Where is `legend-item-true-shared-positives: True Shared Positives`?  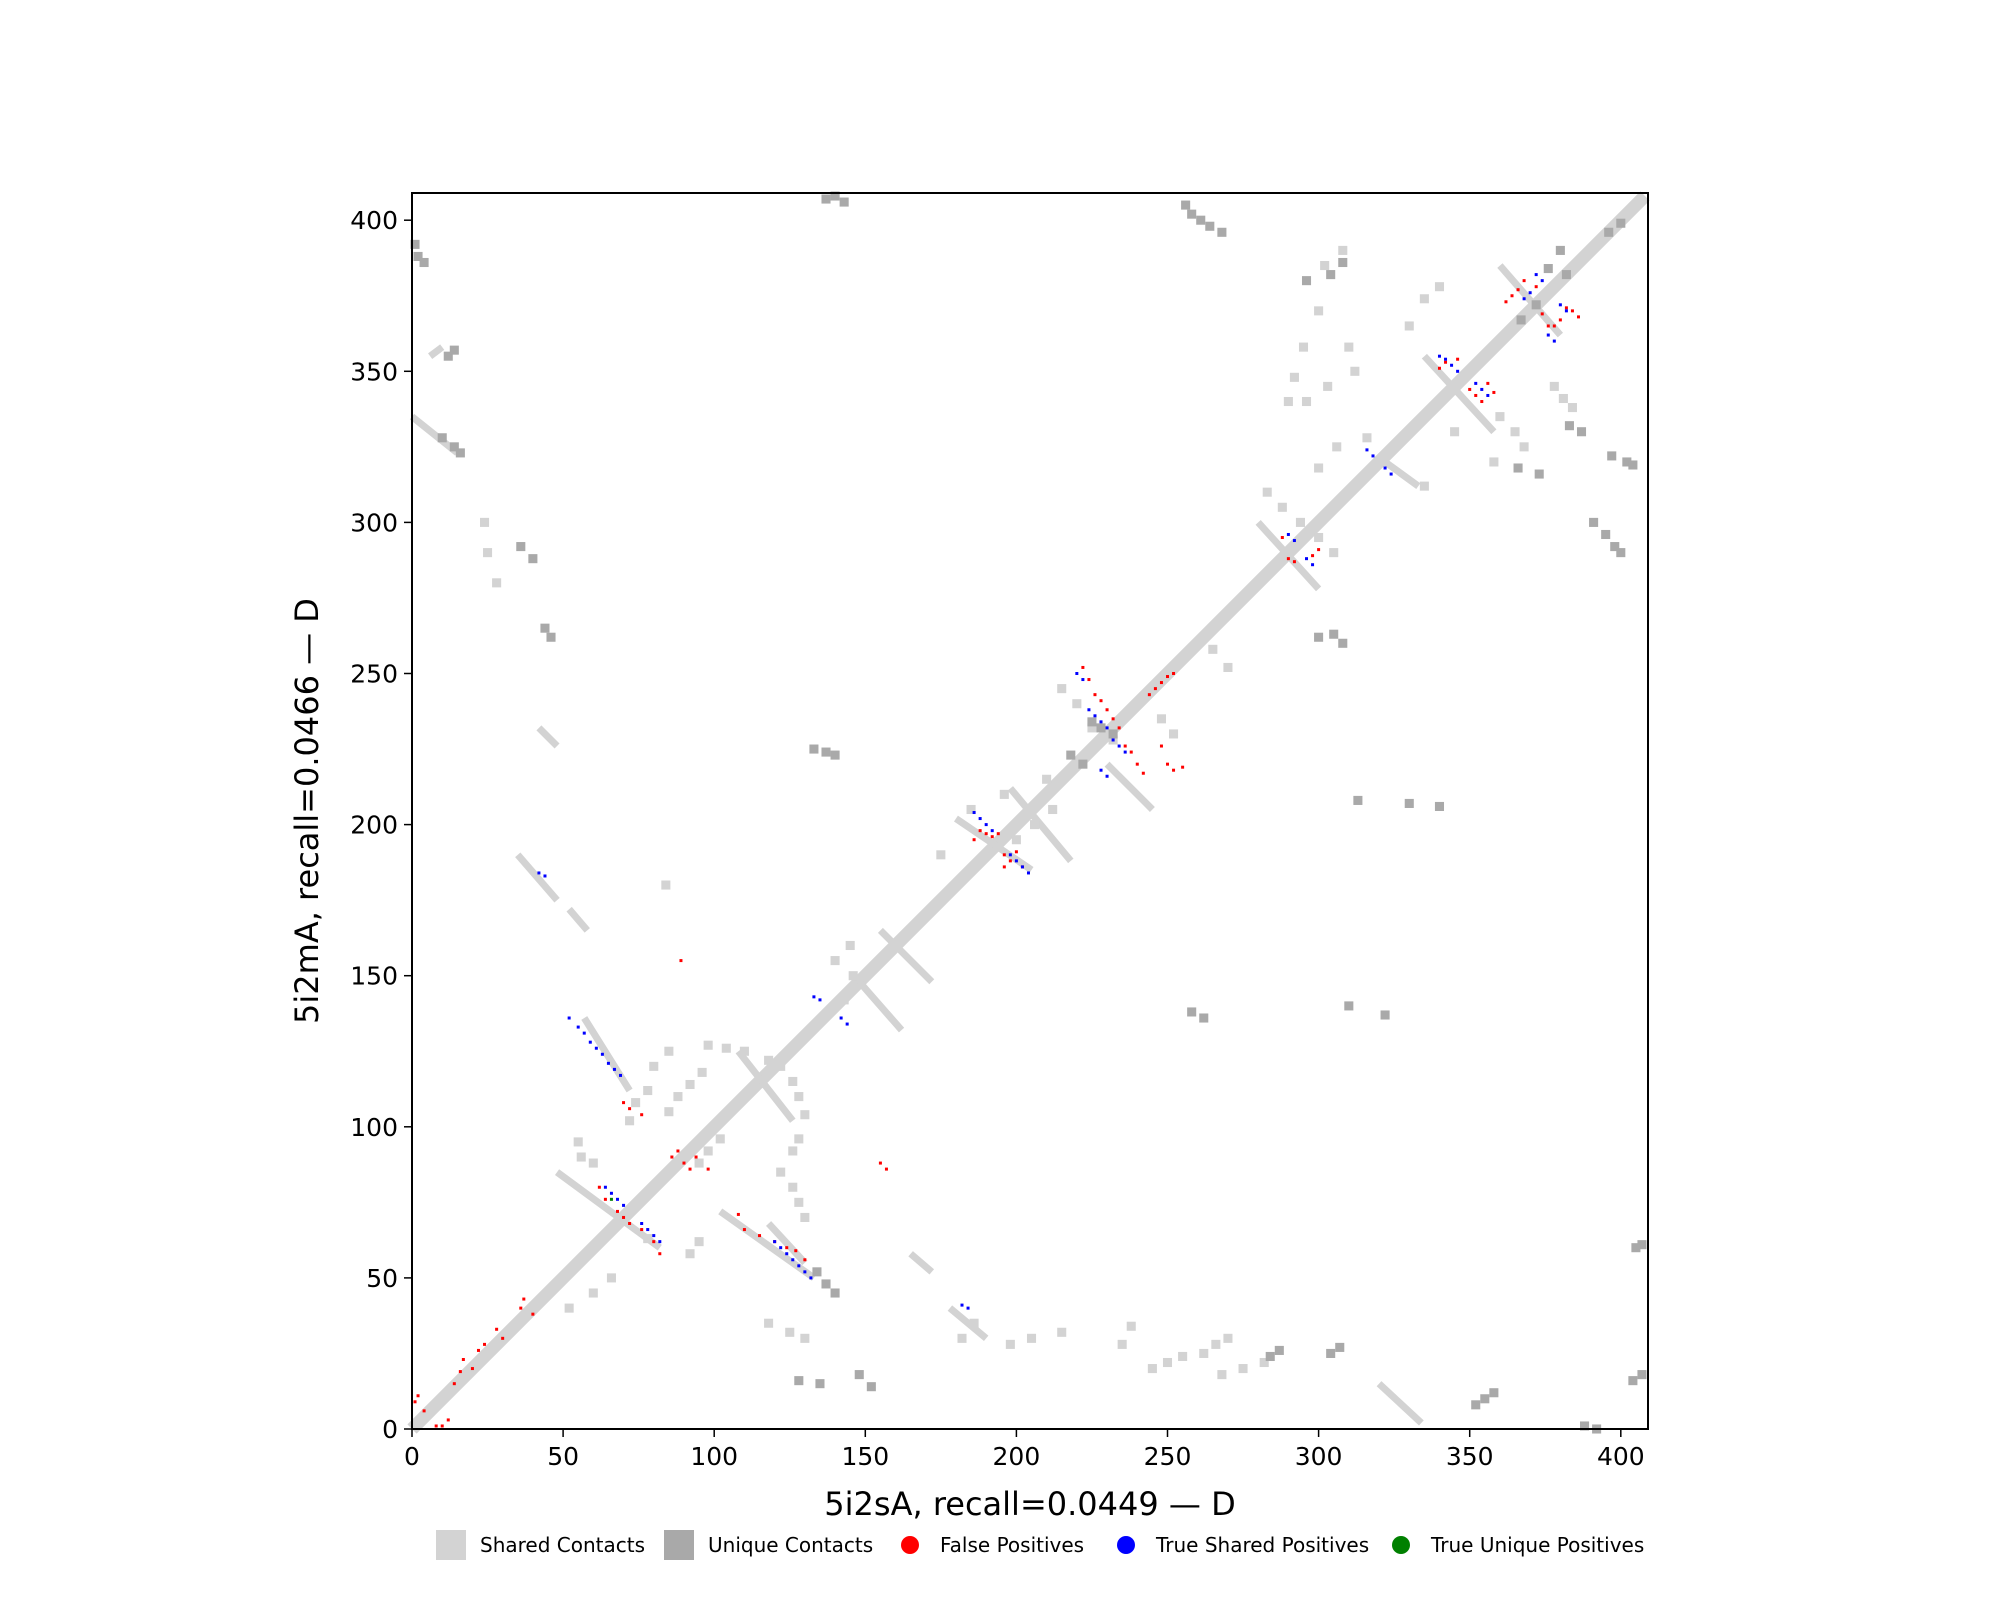 legend-item-true-shared-positives: True Shared Positives is located at coordinates (1243, 1545).